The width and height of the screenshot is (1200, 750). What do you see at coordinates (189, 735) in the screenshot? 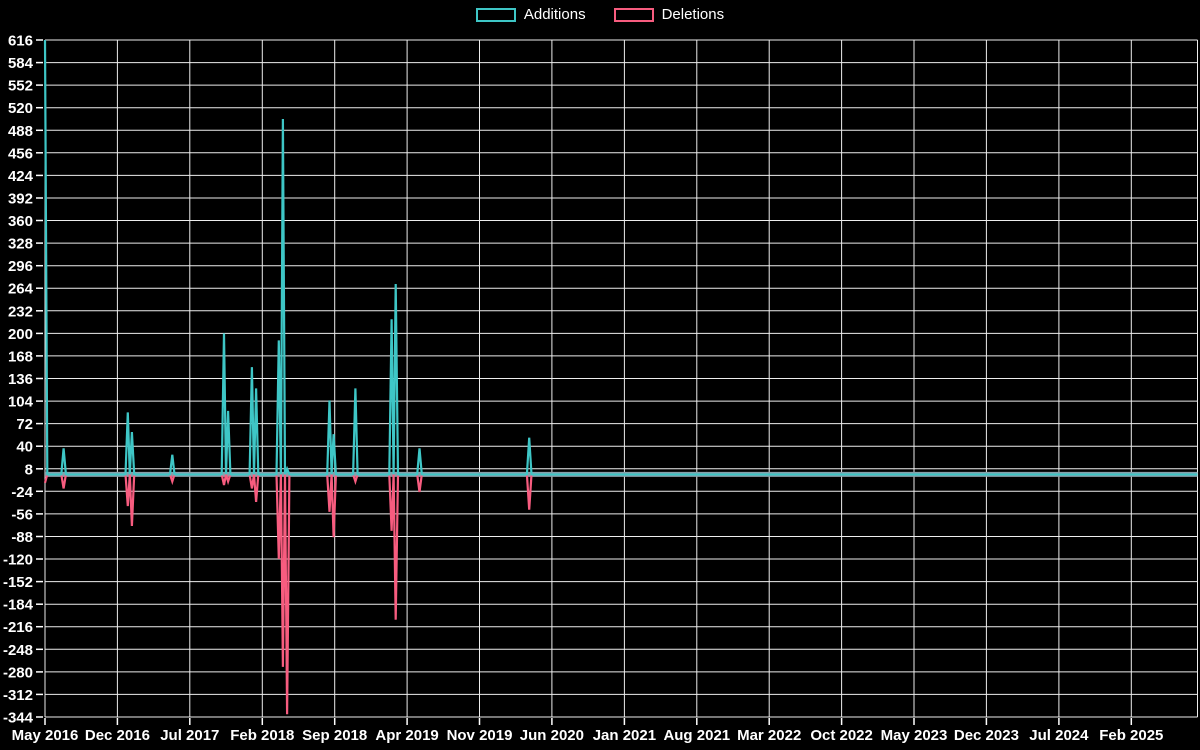
I see `x-tick-label: Jul 2017` at bounding box center [189, 735].